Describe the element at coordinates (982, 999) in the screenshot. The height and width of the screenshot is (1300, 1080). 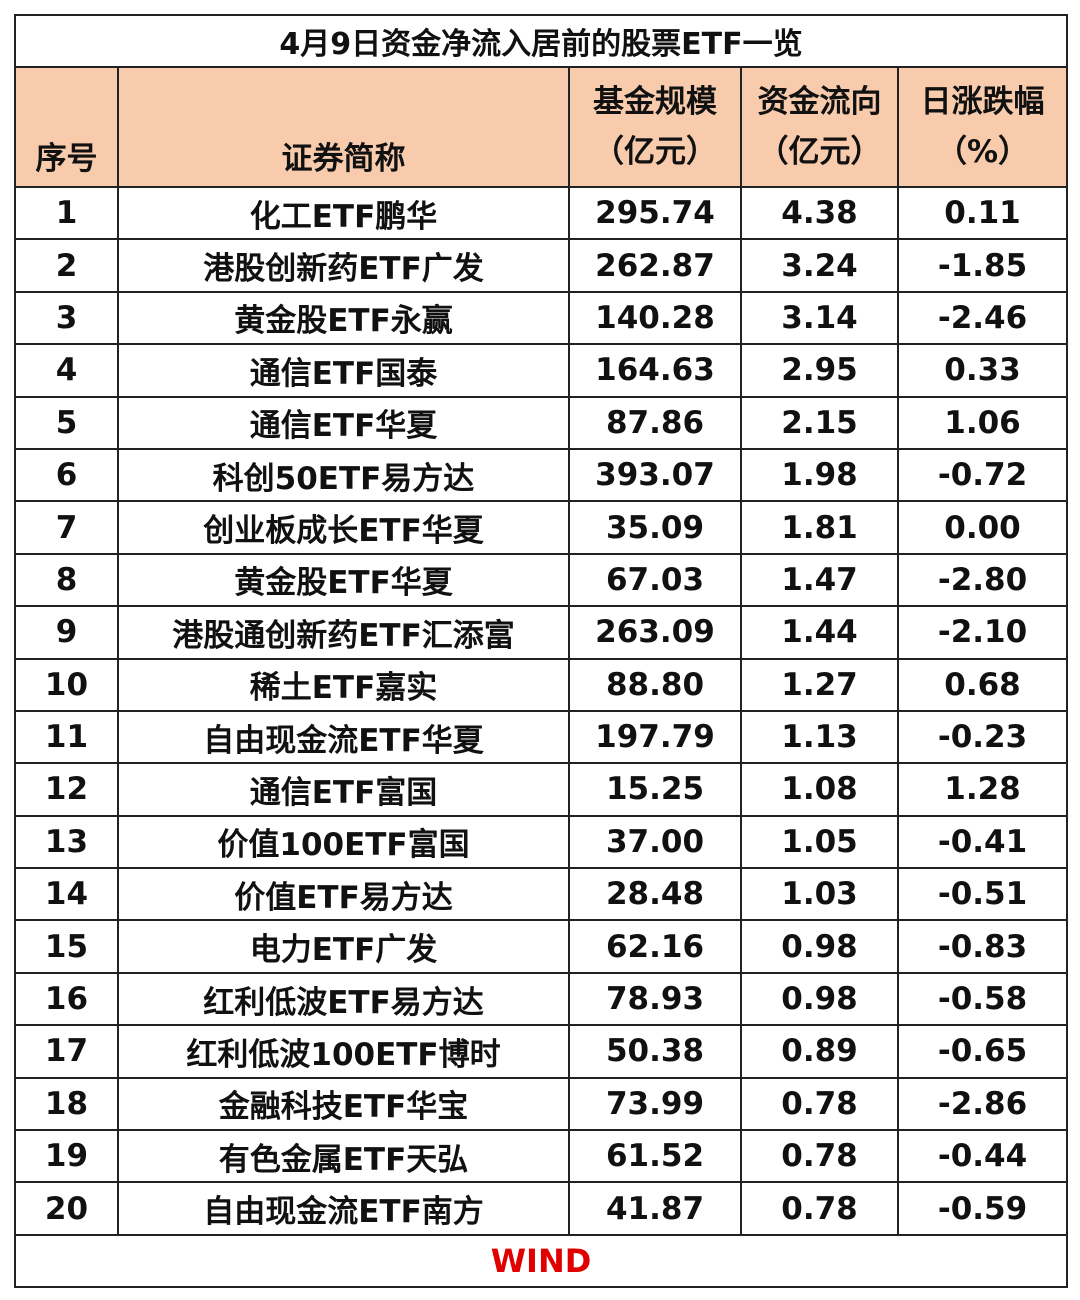
I see `cell-change: -0.58` at that location.